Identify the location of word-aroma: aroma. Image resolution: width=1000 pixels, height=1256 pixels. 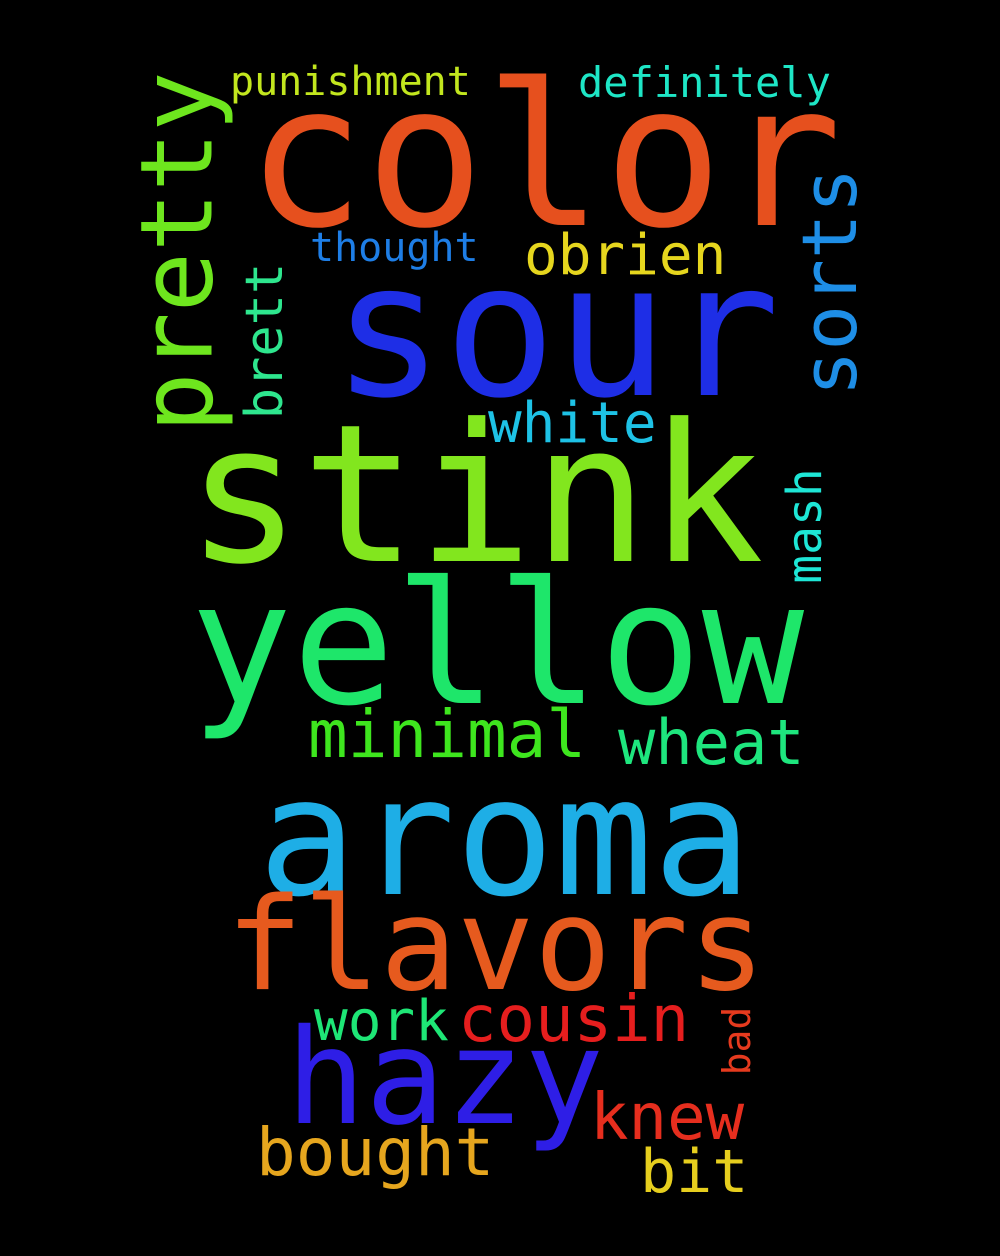
(505, 837).